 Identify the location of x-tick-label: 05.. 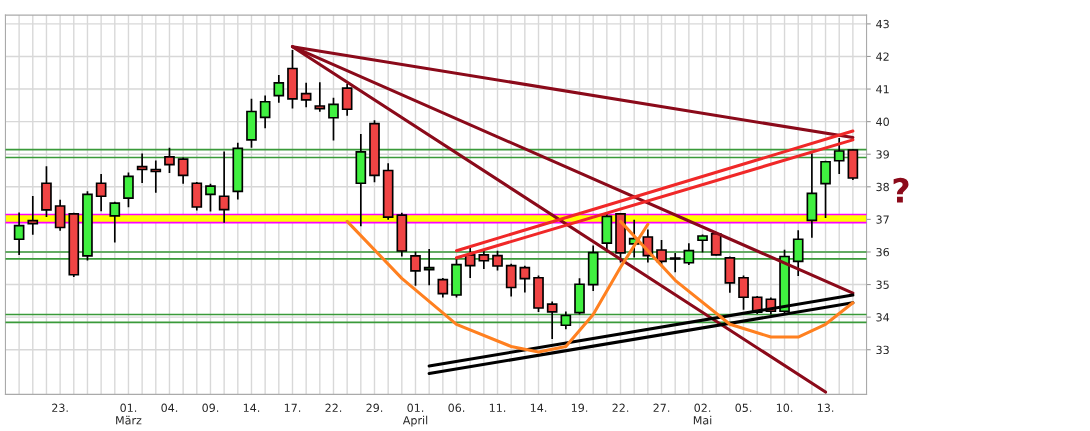
(743, 407).